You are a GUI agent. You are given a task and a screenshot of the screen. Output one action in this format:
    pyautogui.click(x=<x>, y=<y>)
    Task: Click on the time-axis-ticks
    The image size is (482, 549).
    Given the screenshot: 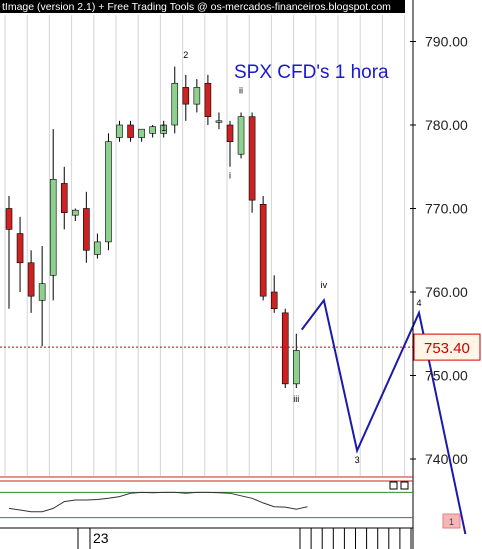 What is the action you would take?
    pyautogui.click(x=244, y=538)
    